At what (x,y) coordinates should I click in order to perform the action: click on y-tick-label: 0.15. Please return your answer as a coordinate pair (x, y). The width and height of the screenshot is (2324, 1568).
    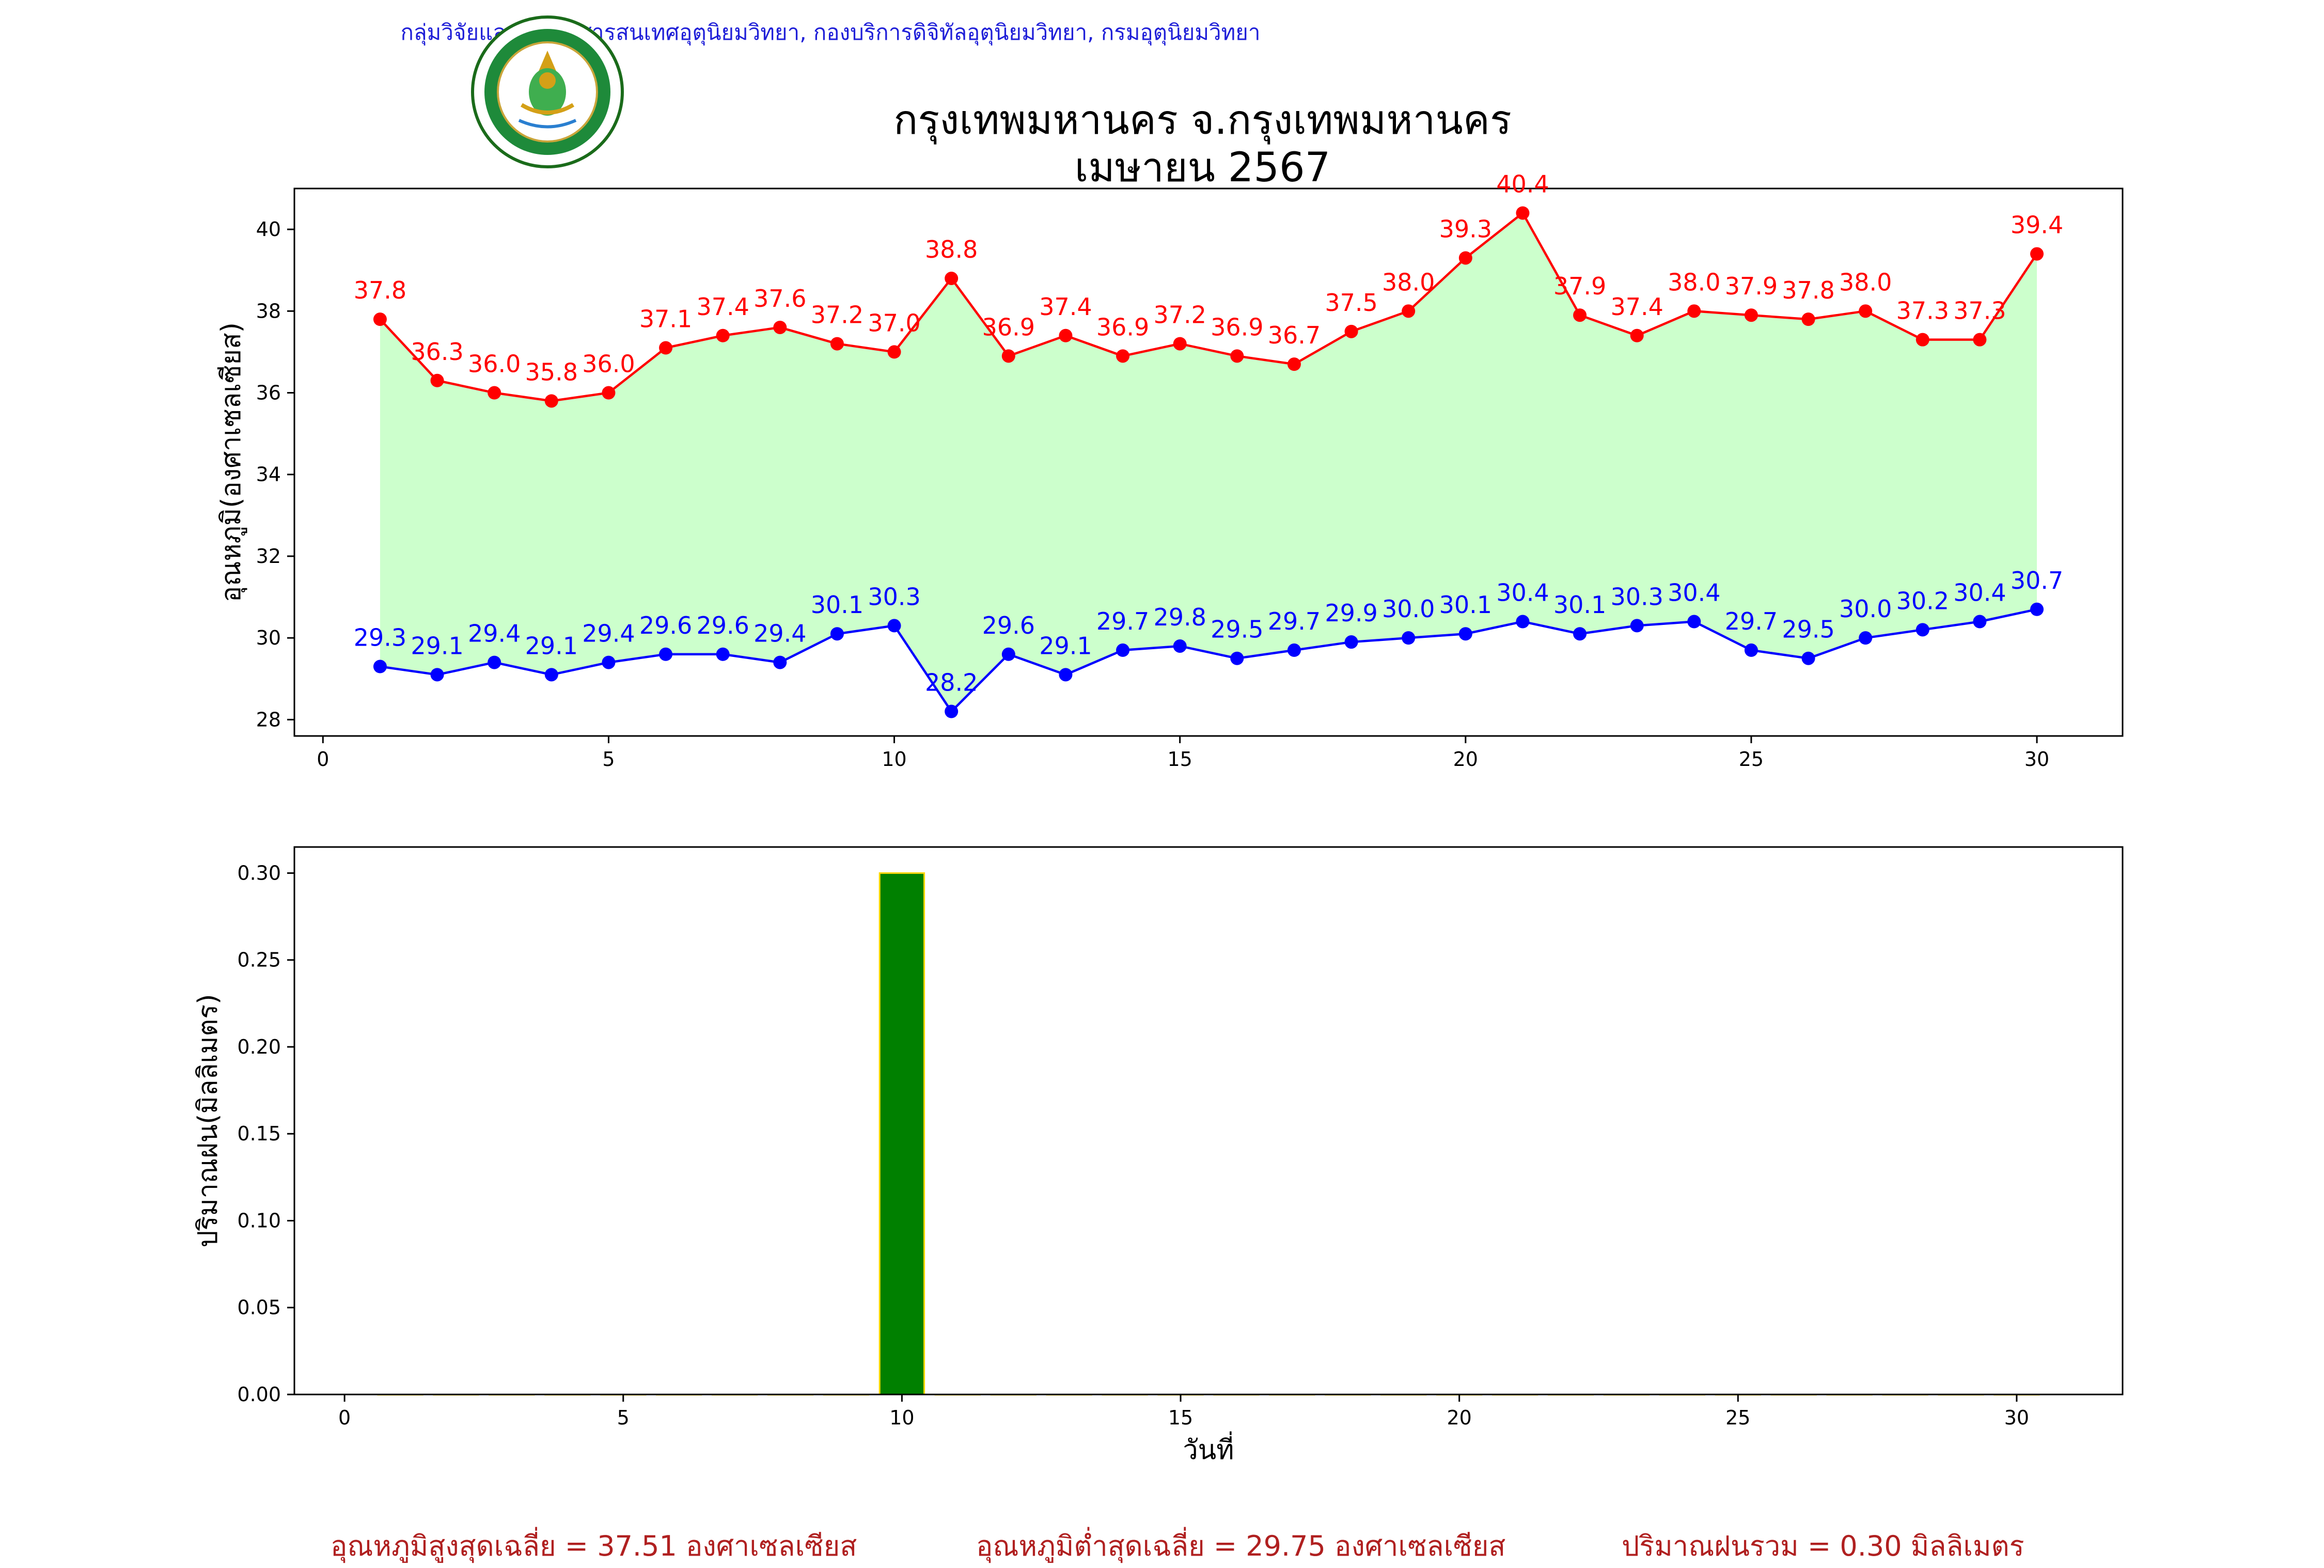
    Looking at the image, I should click on (259, 1134).